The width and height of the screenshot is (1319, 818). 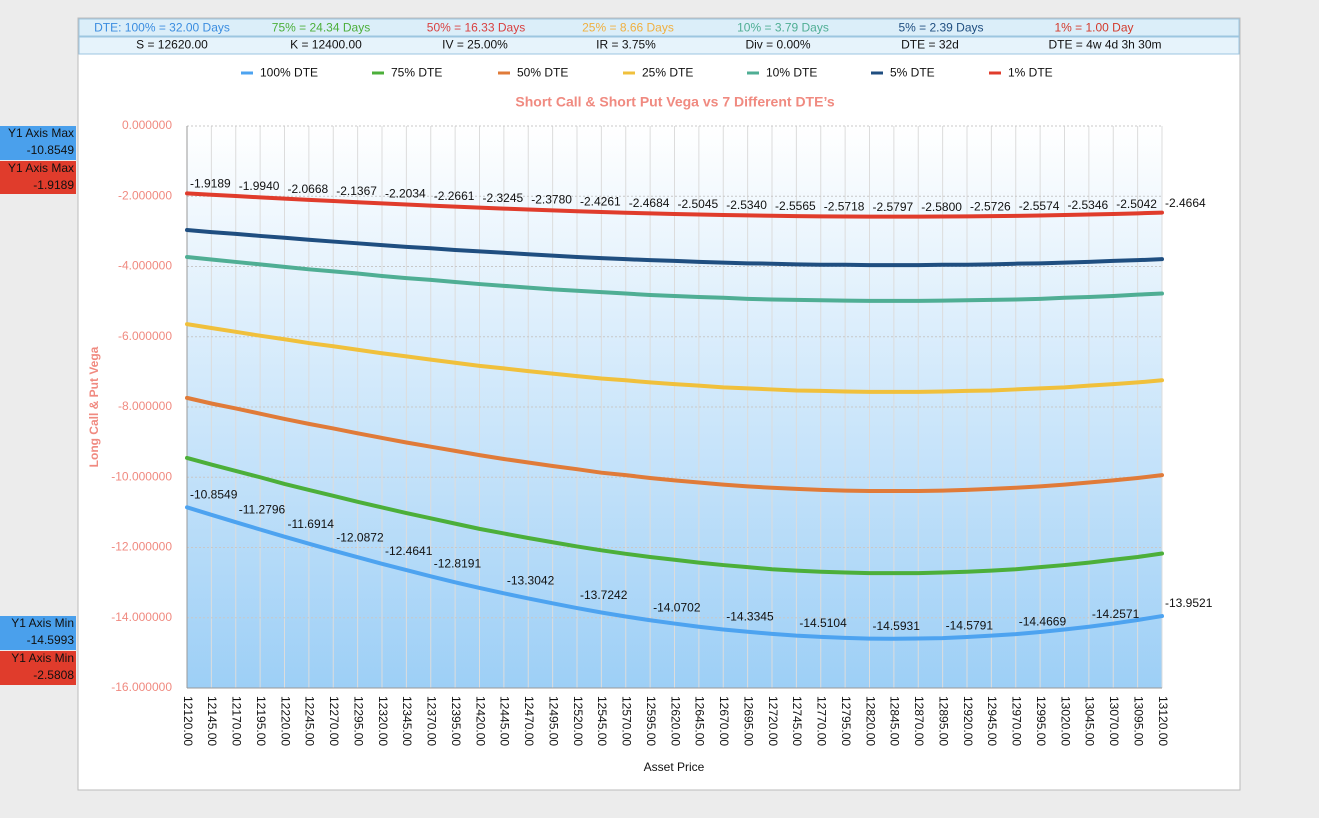 What do you see at coordinates (1041, 721) in the screenshot?
I see `x-tick-label: 12995.00` at bounding box center [1041, 721].